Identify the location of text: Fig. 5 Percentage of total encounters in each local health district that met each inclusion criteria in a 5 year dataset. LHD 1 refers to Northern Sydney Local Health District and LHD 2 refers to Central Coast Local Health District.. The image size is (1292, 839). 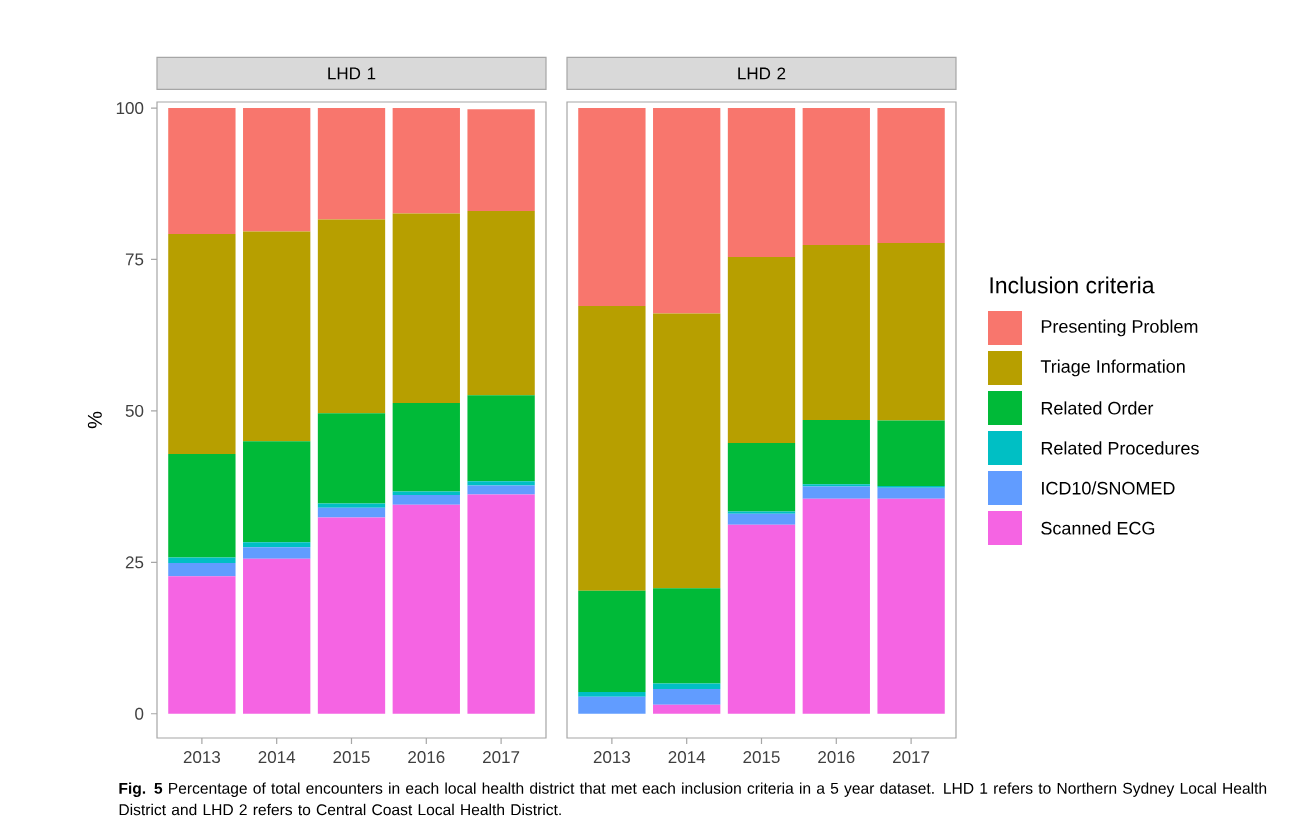
(693, 799).